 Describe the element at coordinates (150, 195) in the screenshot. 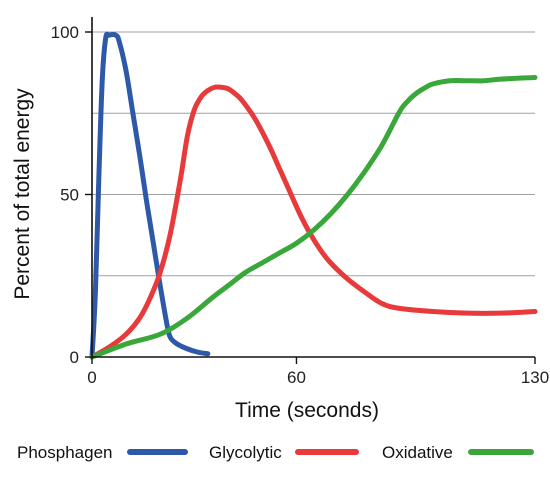

I see `series-line-phosphagen` at that location.